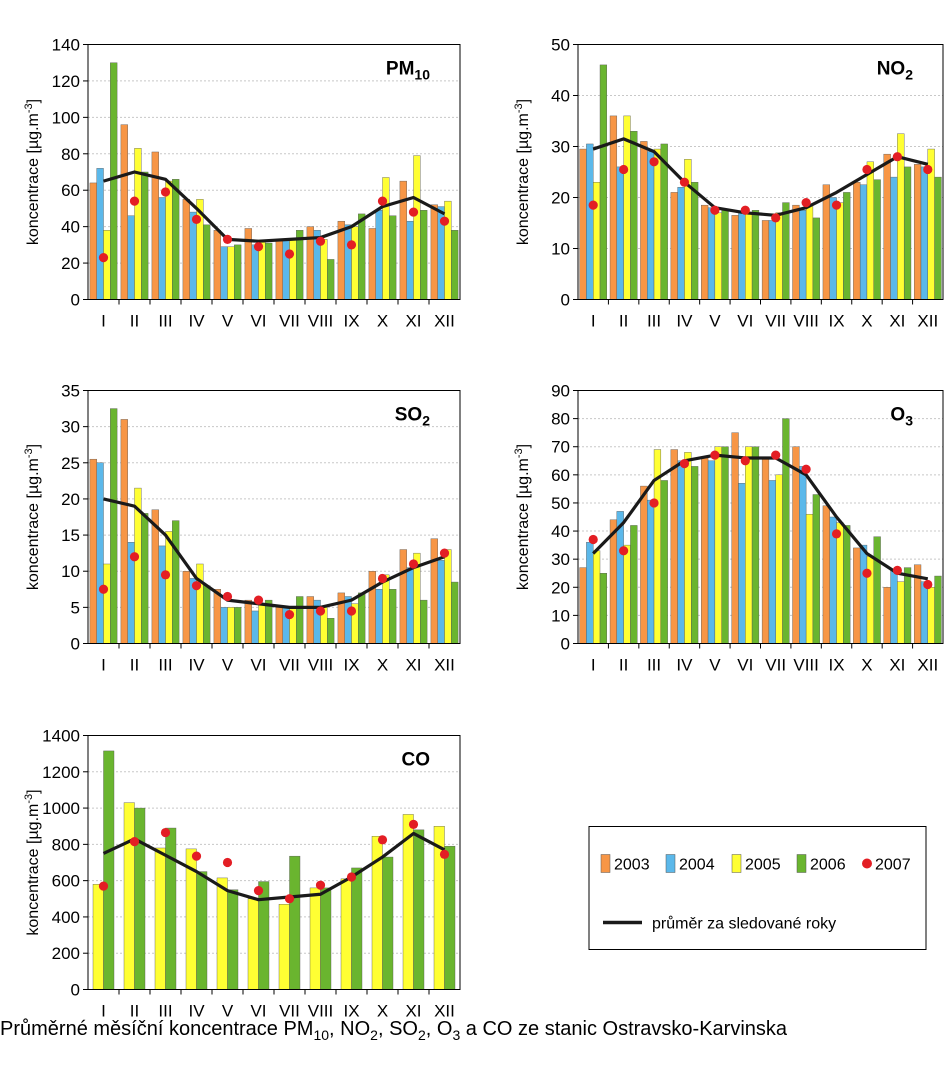 The image size is (950, 1079). What do you see at coordinates (863, 242) in the screenshot?
I see `bar-2004-X` at bounding box center [863, 242].